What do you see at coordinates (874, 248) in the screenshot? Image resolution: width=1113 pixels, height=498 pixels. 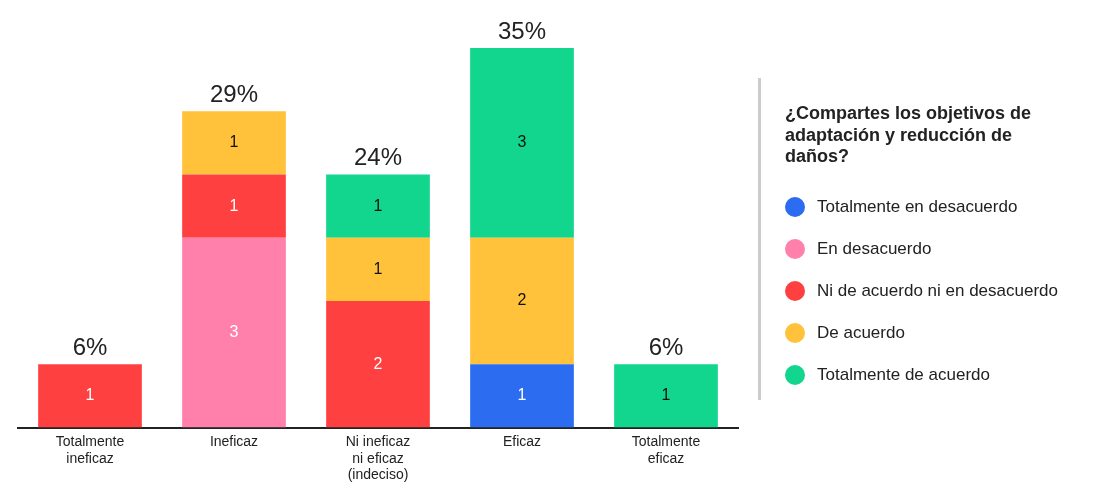 I see `legend-label: En desacuerdo` at bounding box center [874, 248].